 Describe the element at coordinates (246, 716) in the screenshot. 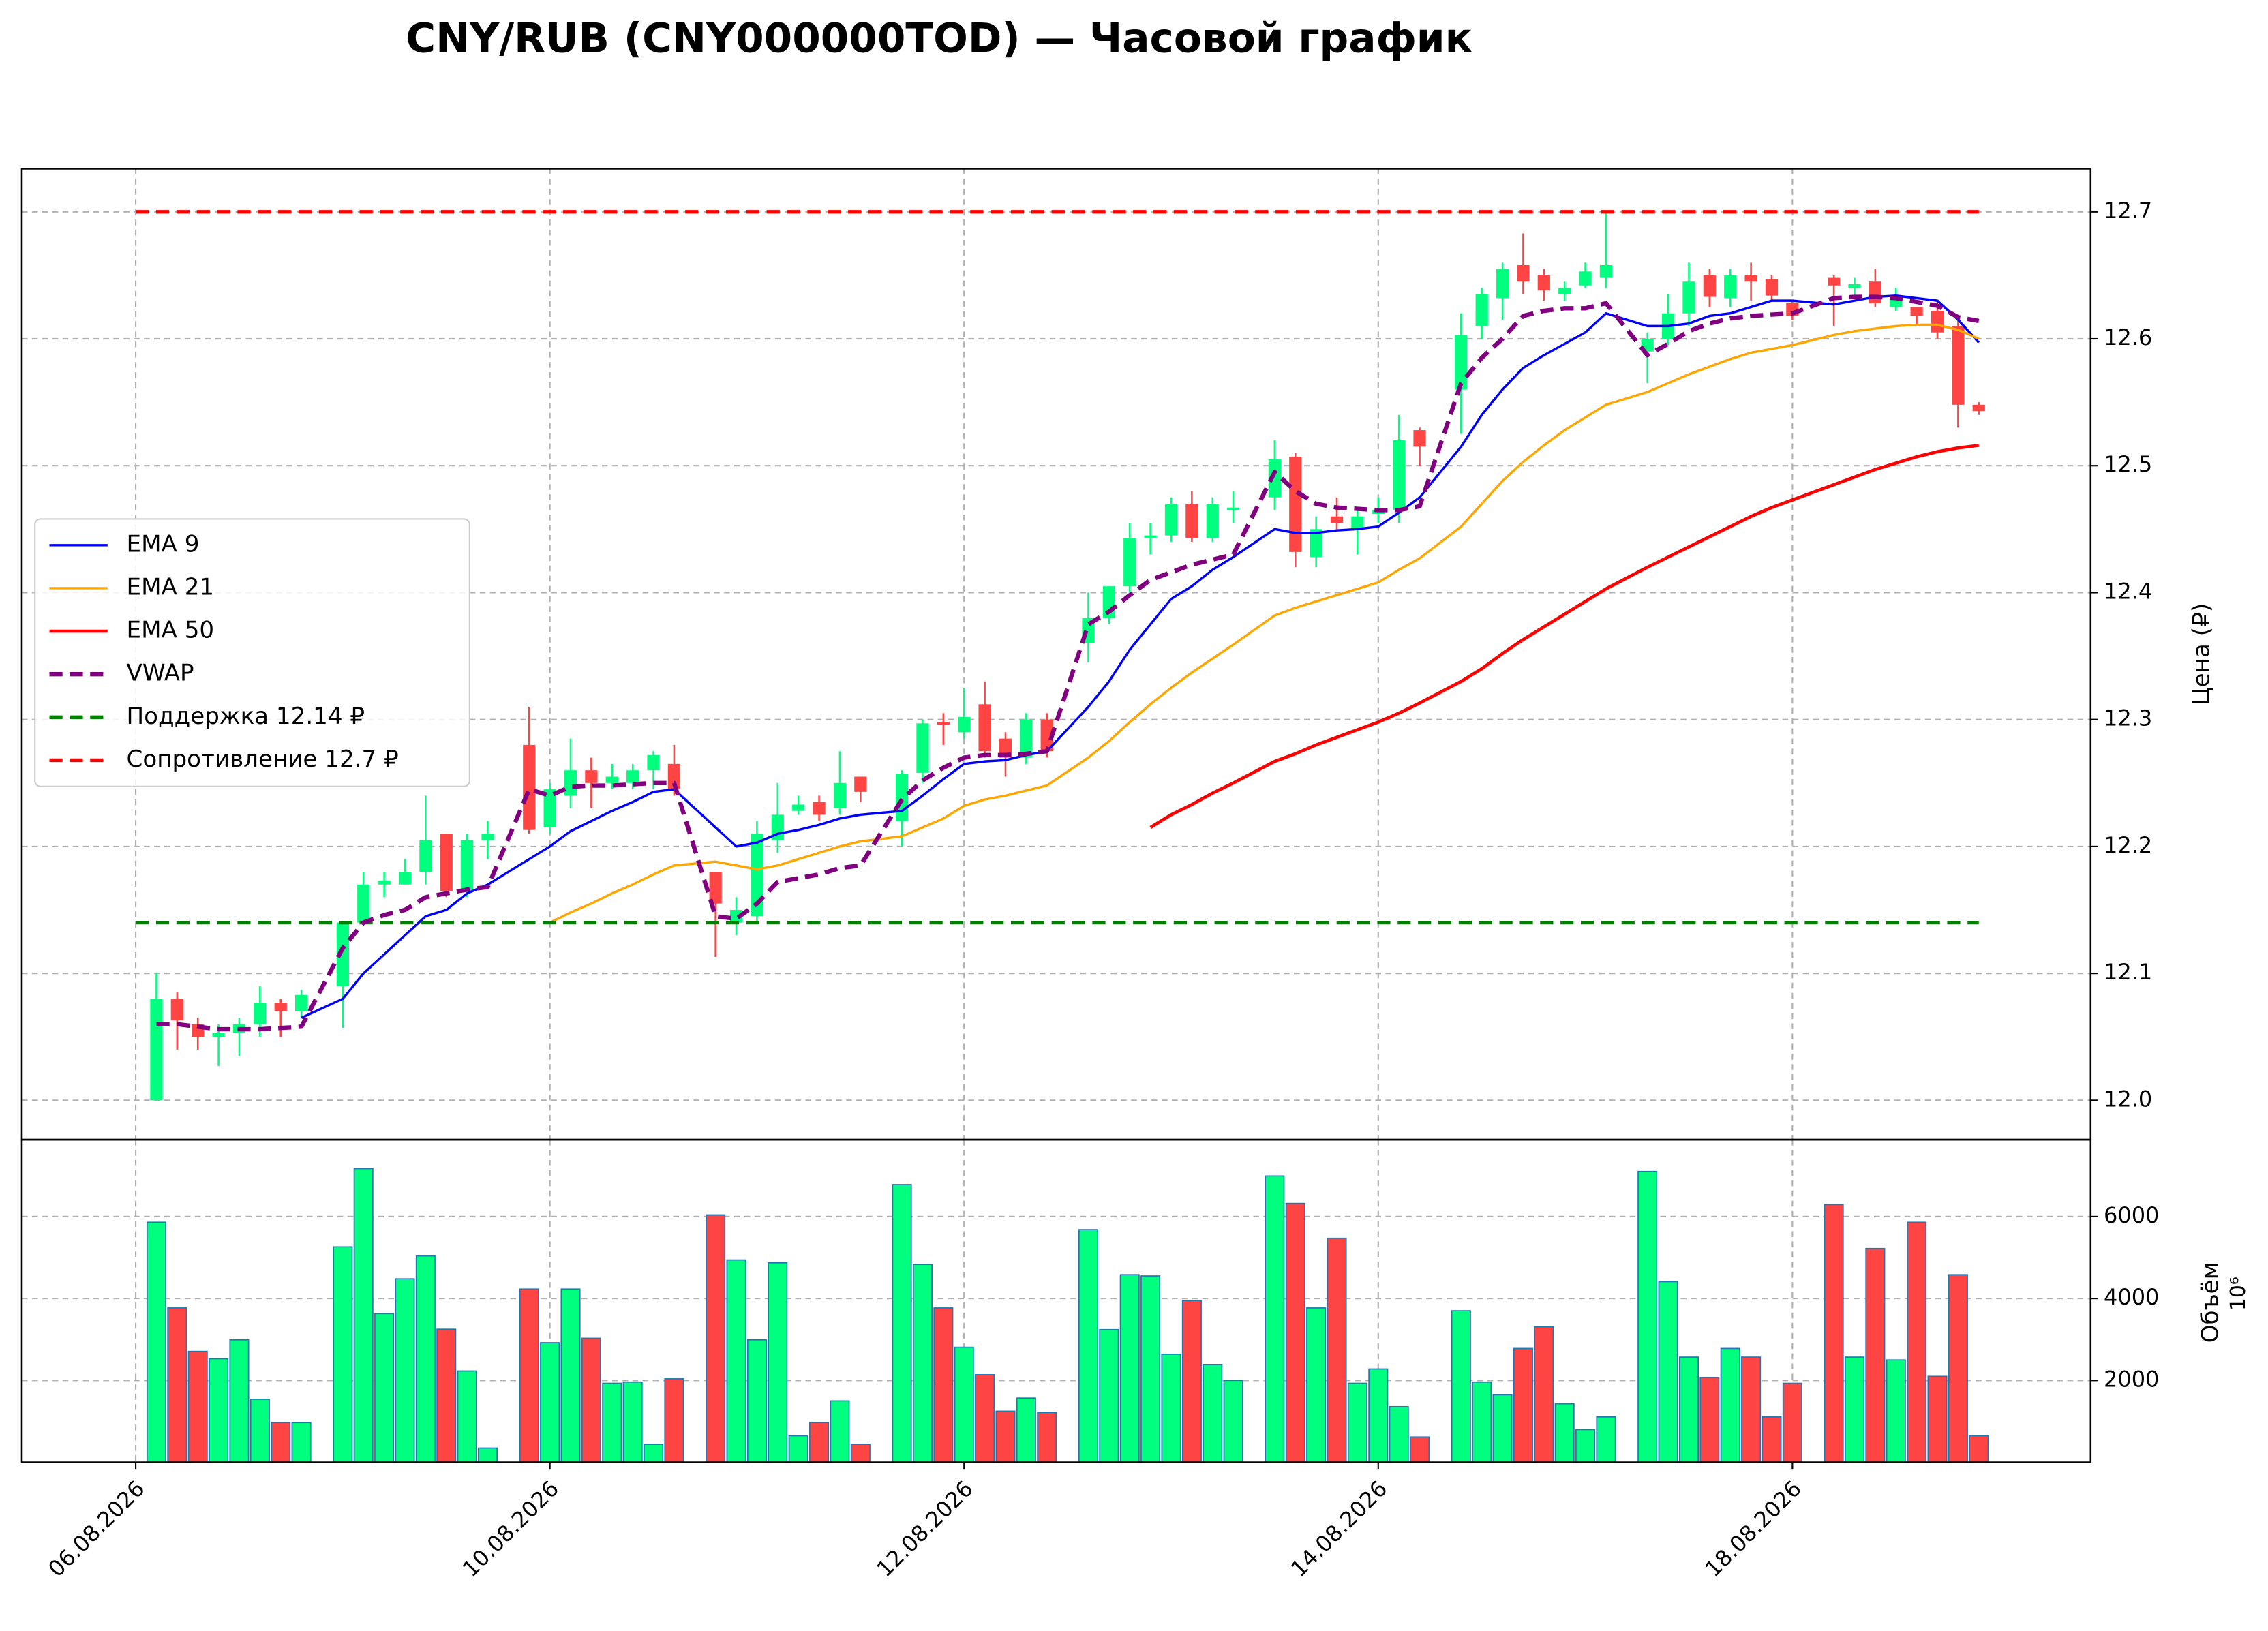

I see `legend-label: Поддержка 12.14 ₽` at that location.